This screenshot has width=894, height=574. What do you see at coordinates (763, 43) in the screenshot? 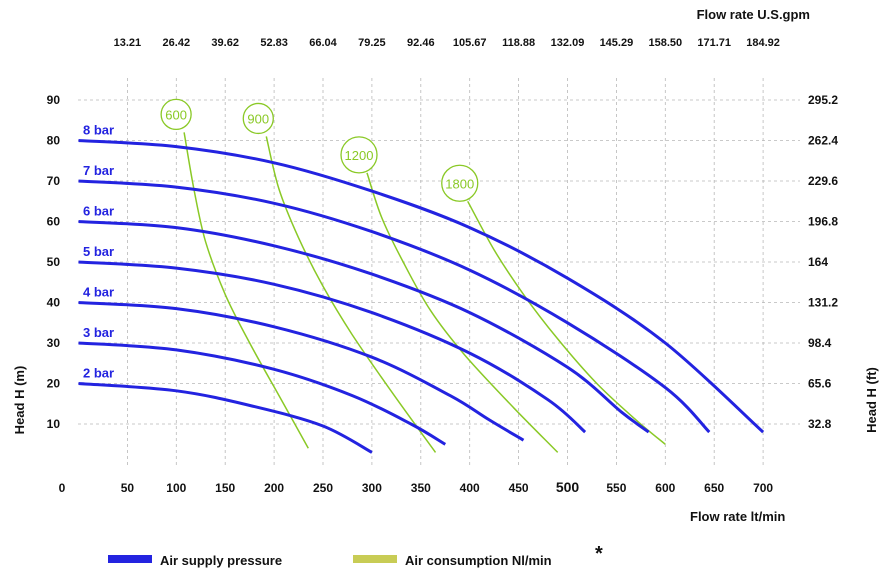
I see `top-tick-label: 184.92` at bounding box center [763, 43].